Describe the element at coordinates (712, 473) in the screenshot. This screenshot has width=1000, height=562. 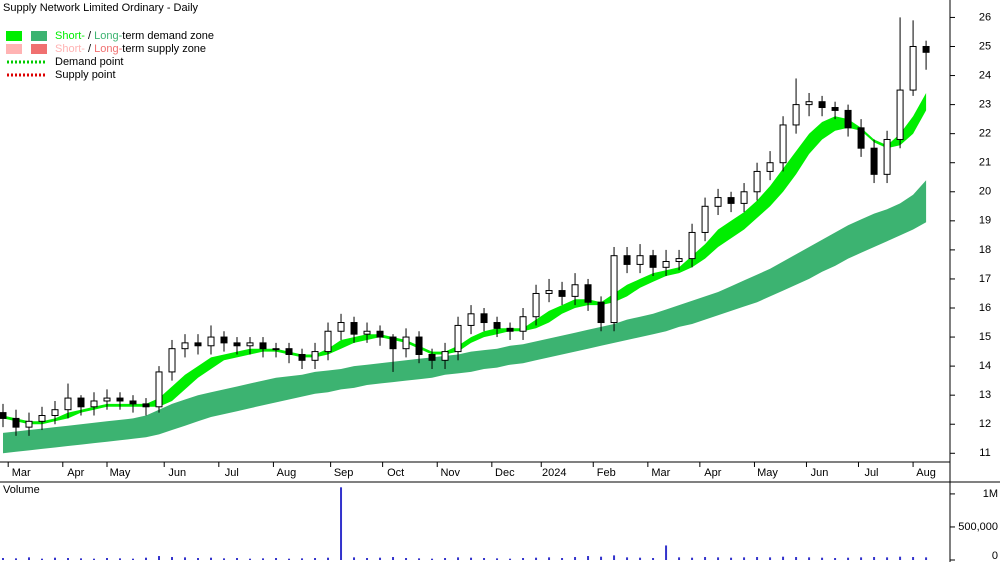
I see `x-tick-label: Apr` at that location.